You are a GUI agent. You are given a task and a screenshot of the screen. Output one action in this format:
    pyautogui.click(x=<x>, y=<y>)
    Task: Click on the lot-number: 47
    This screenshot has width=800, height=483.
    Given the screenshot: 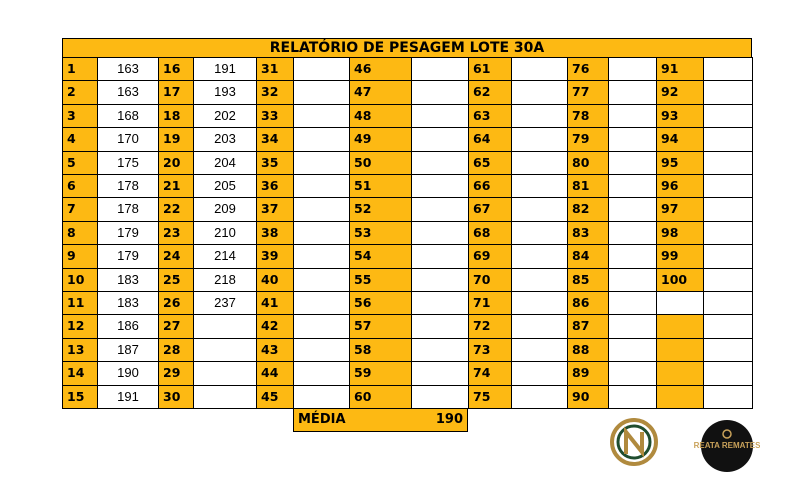 What is the action you would take?
    pyautogui.click(x=380, y=92)
    